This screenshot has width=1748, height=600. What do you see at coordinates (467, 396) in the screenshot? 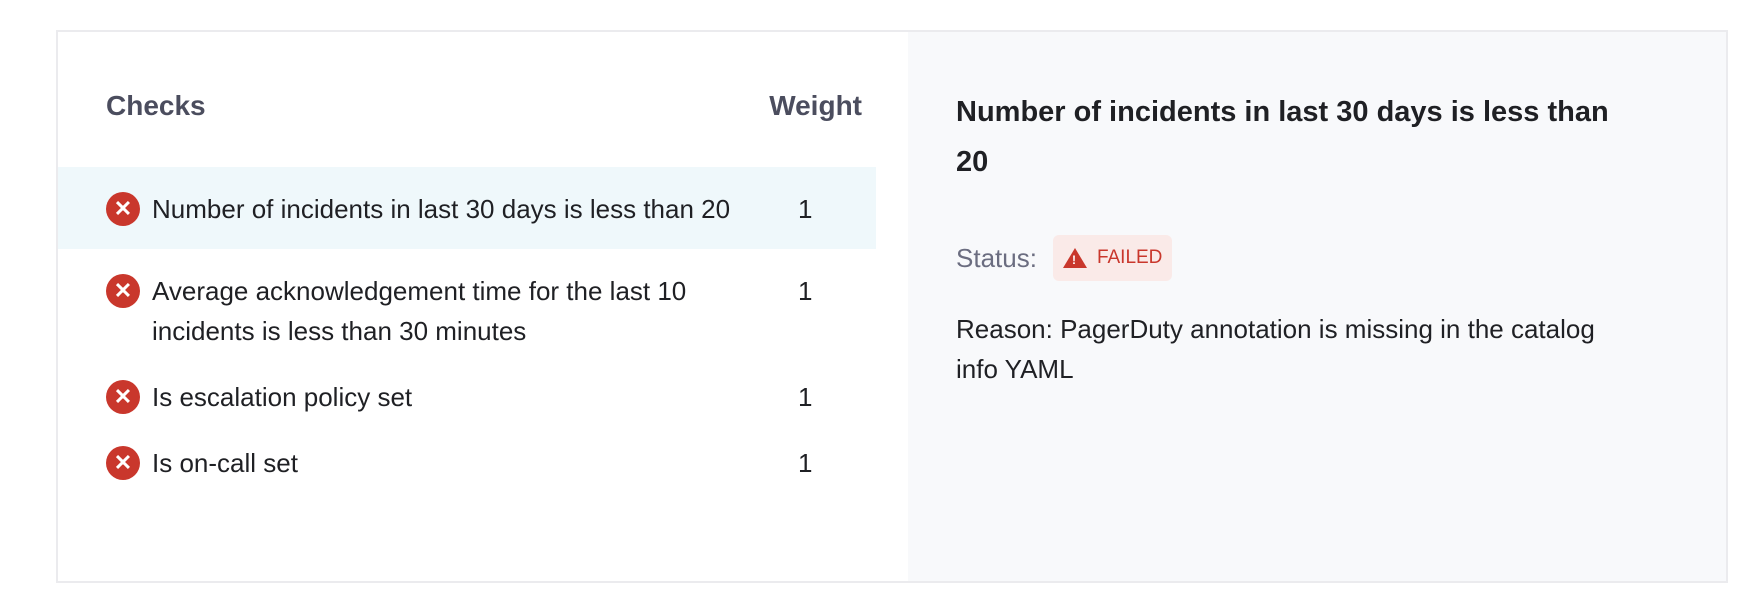
I see `check-row: ✕ Is escalation policy set 1` at bounding box center [467, 396].